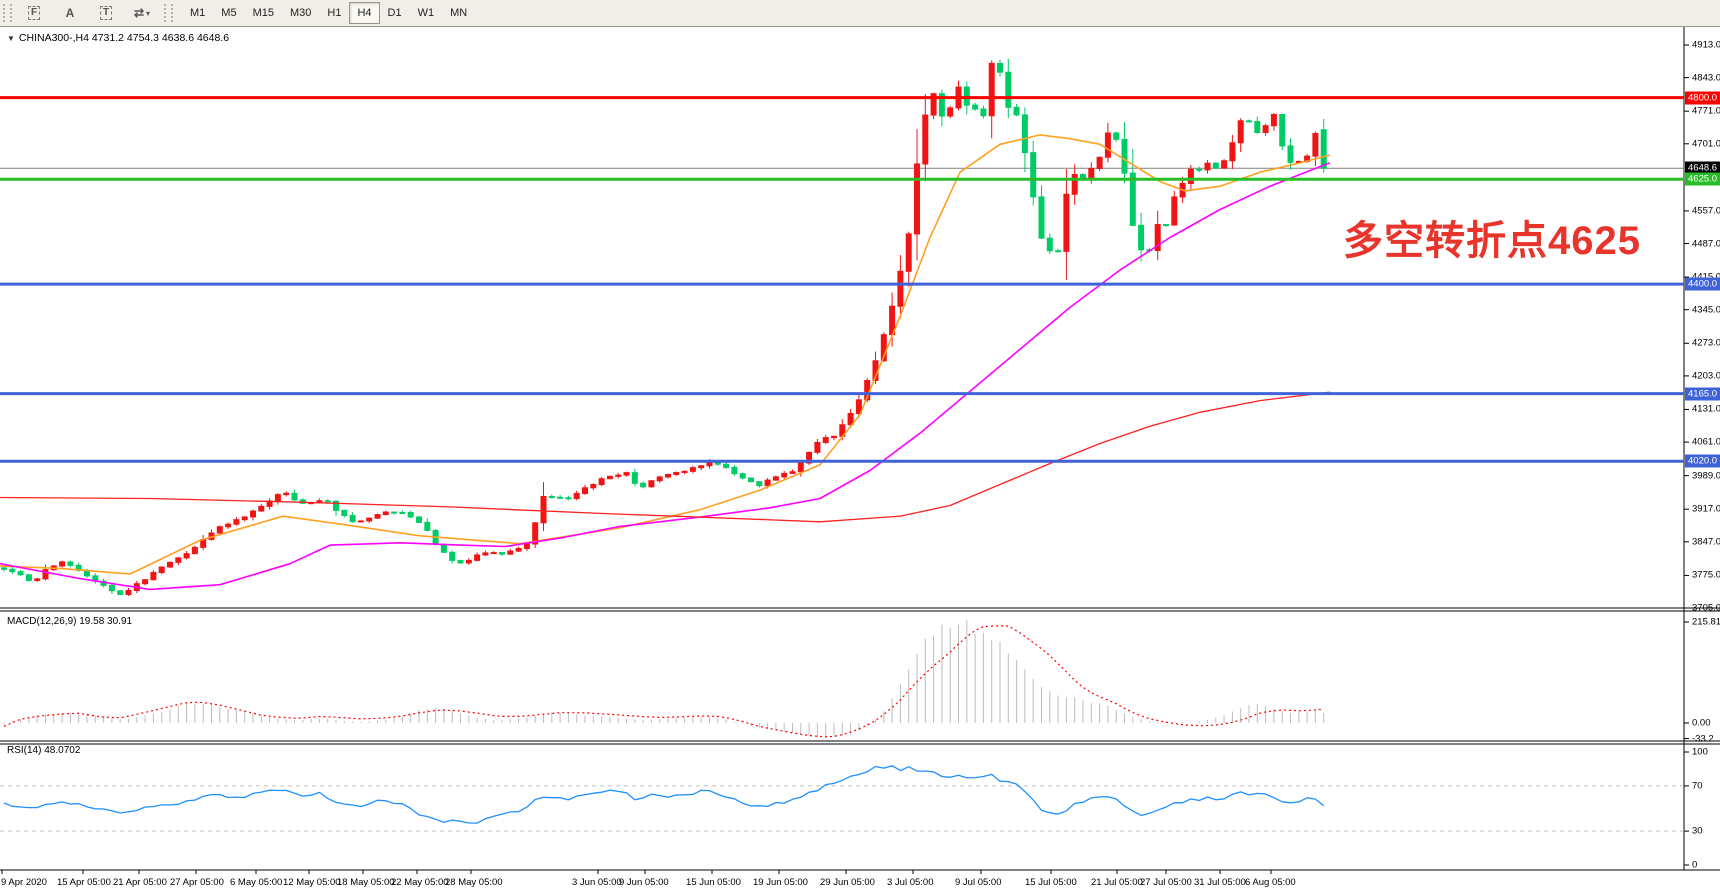 This screenshot has height=893, width=1720. I want to click on time-axis-label: 15 Apr 05:00, so click(84, 882).